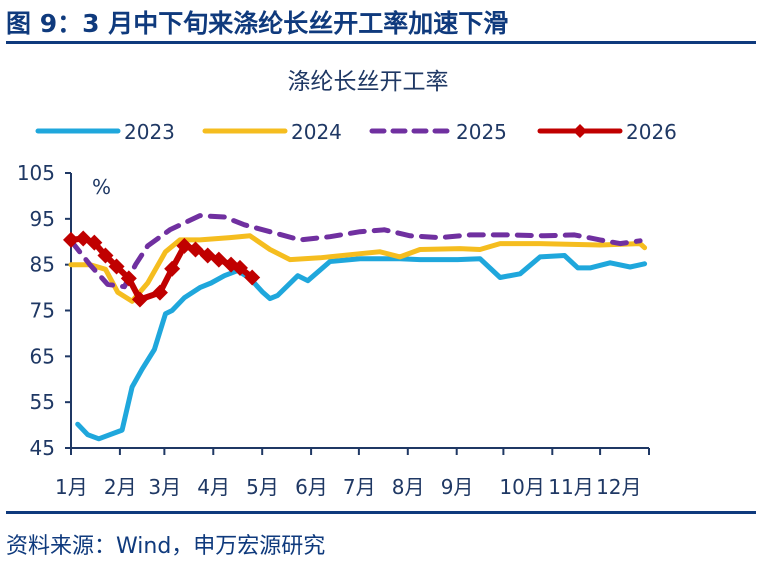  I want to click on x-tick-label: 1月, so click(71, 487).